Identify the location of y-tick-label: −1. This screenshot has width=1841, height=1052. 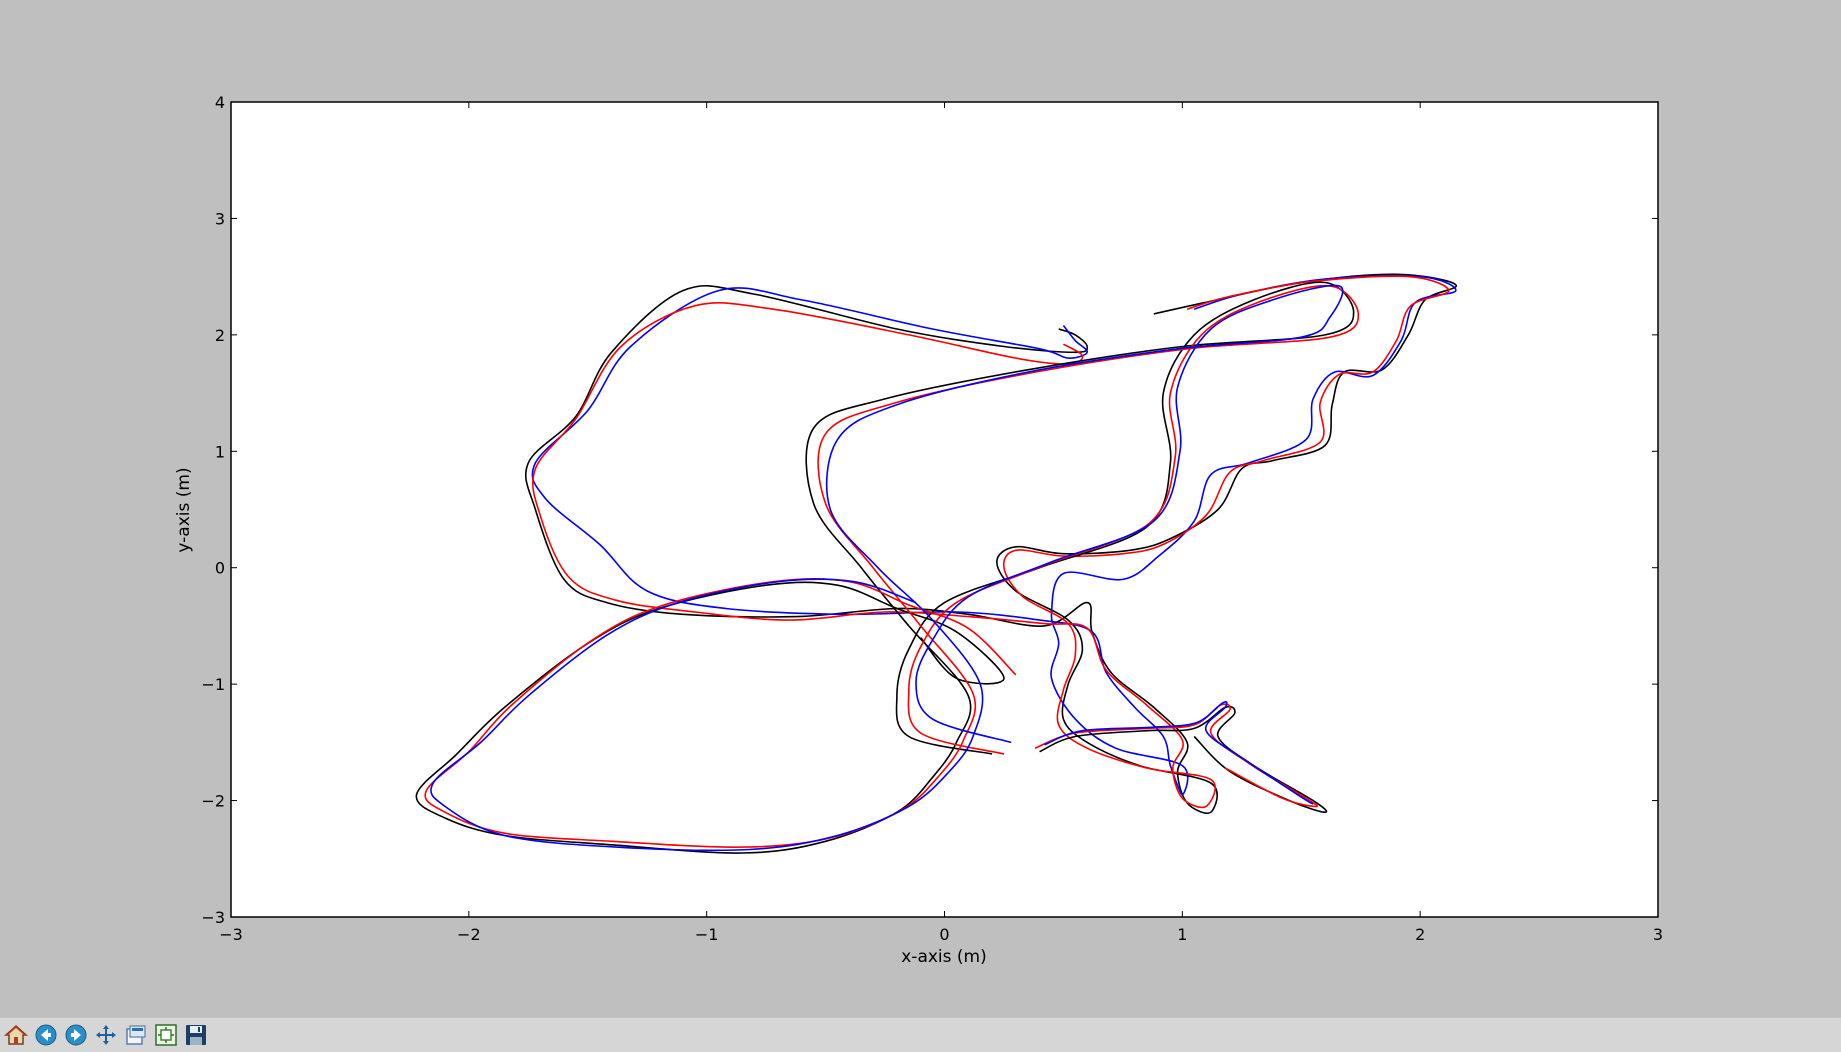
(213, 684).